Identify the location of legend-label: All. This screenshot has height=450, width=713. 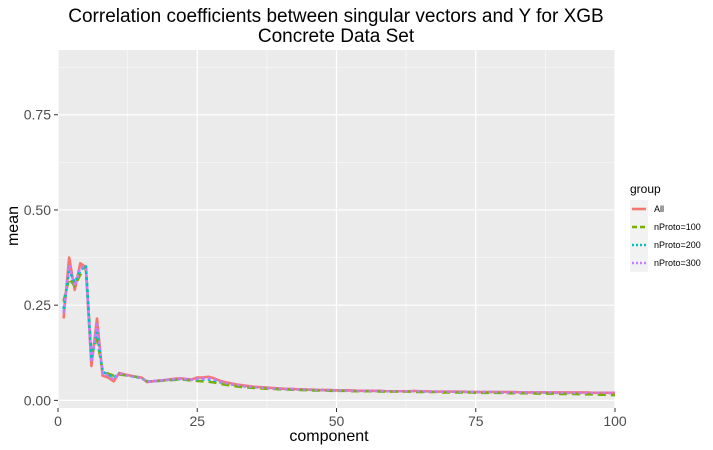
(659, 209).